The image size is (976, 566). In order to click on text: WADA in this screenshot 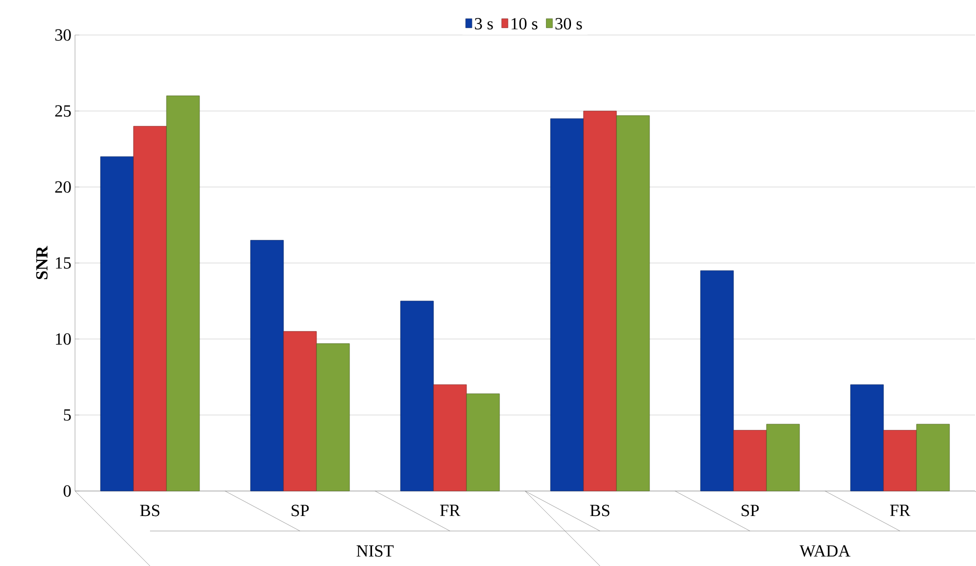, I will do `click(825, 551)`.